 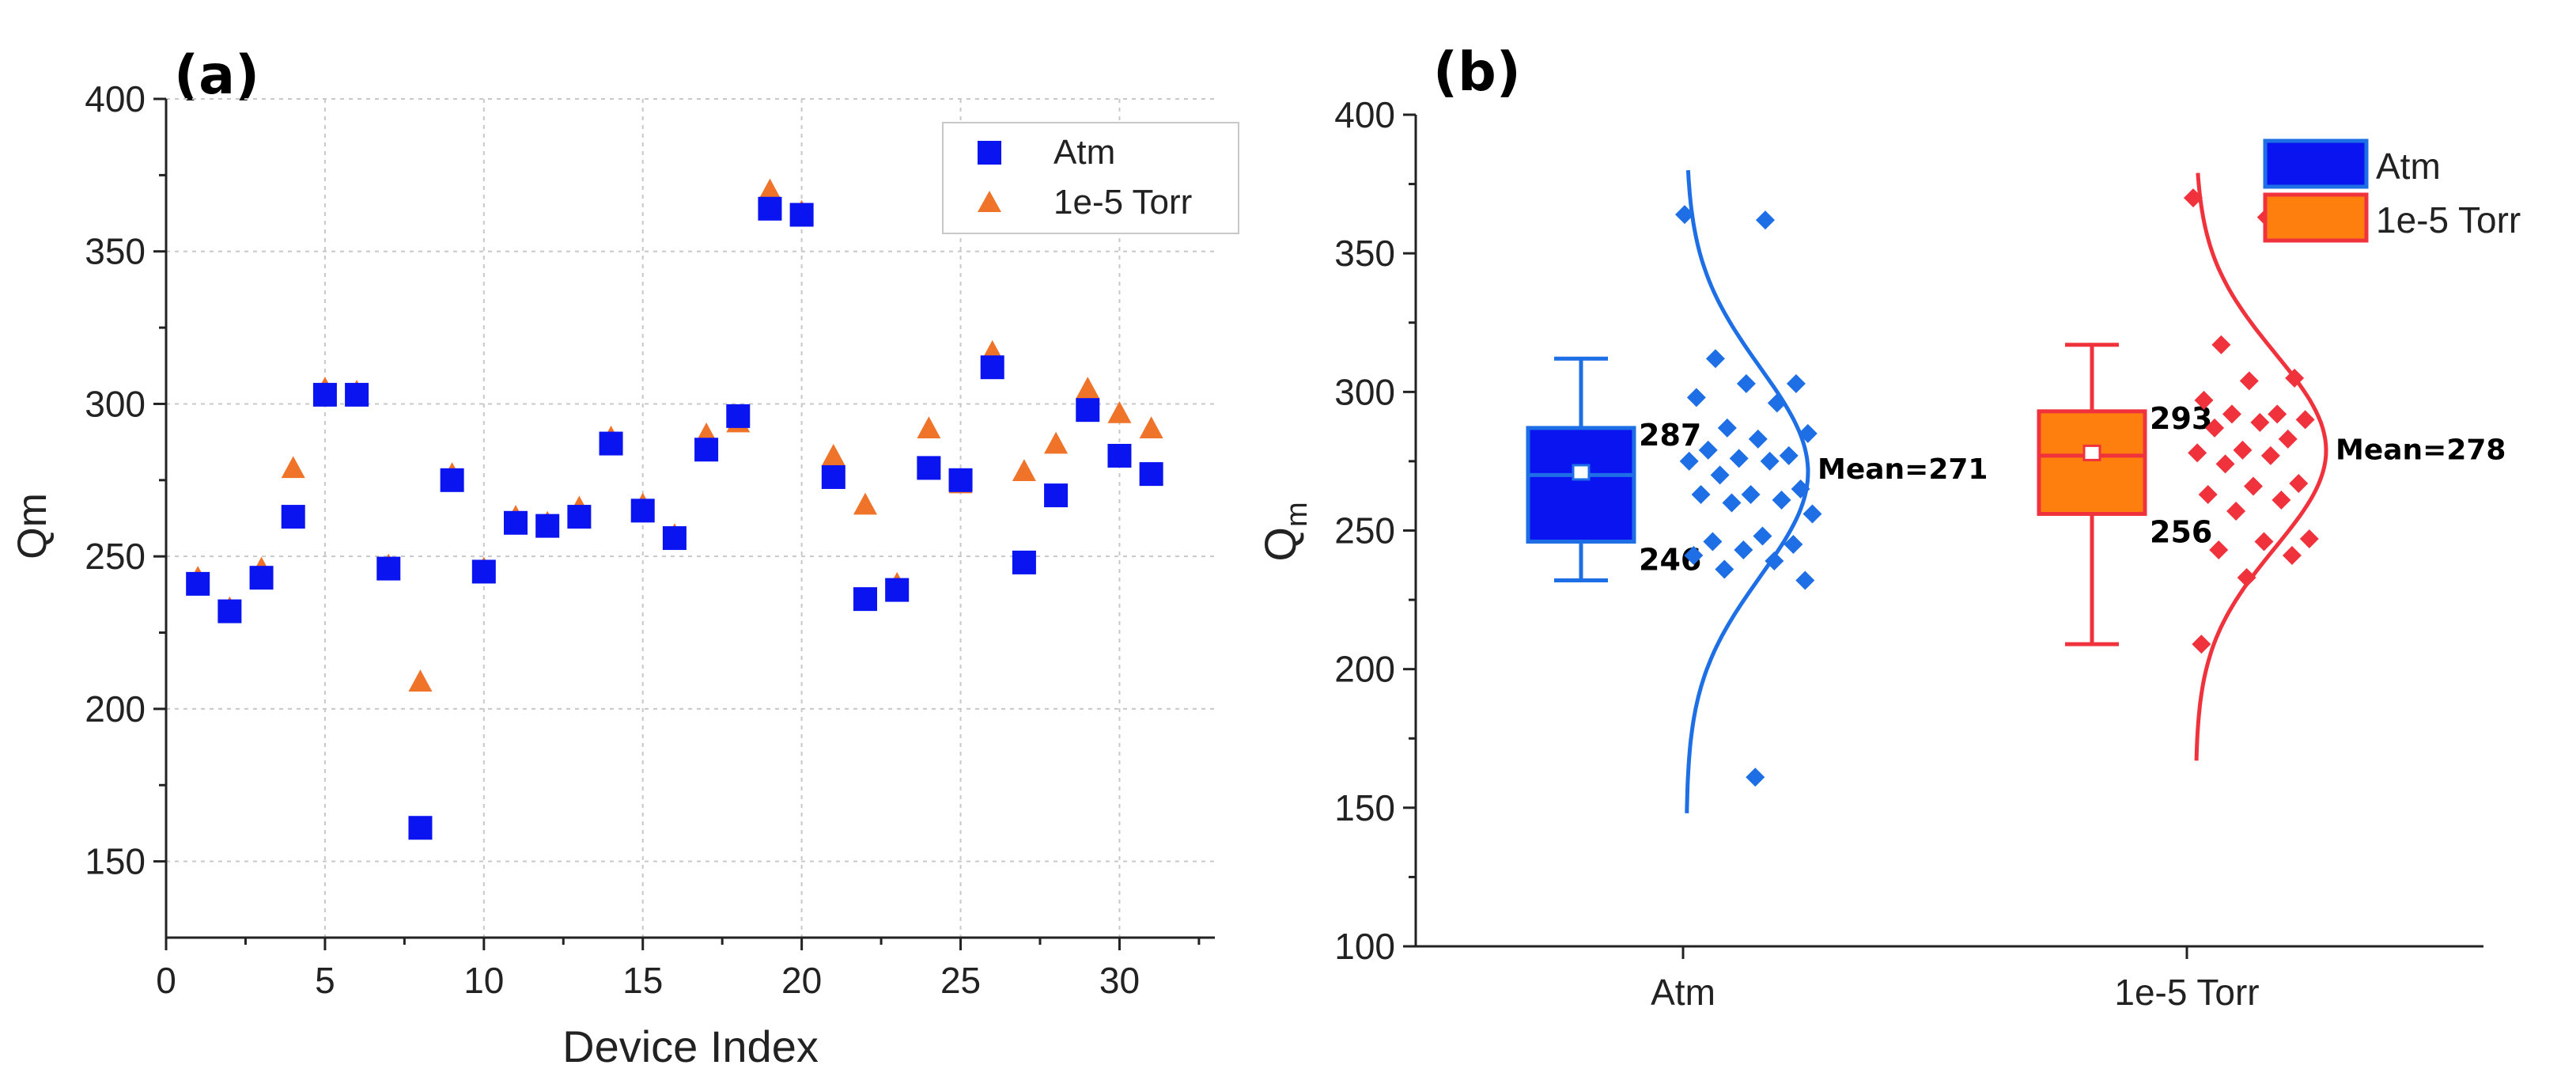 What do you see at coordinates (961, 981) in the screenshot?
I see `x-tick-label: 25` at bounding box center [961, 981].